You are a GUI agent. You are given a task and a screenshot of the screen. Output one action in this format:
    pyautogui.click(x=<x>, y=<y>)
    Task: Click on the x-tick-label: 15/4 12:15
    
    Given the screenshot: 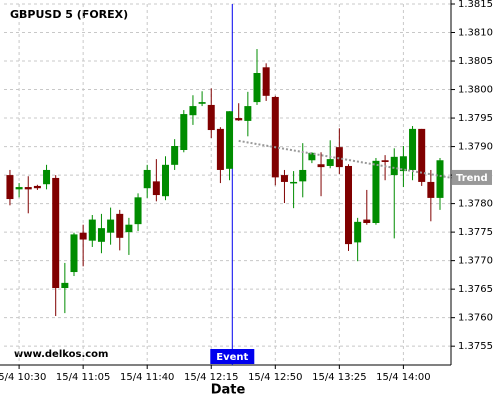 What is the action you would take?
    pyautogui.click(x=211, y=377)
    